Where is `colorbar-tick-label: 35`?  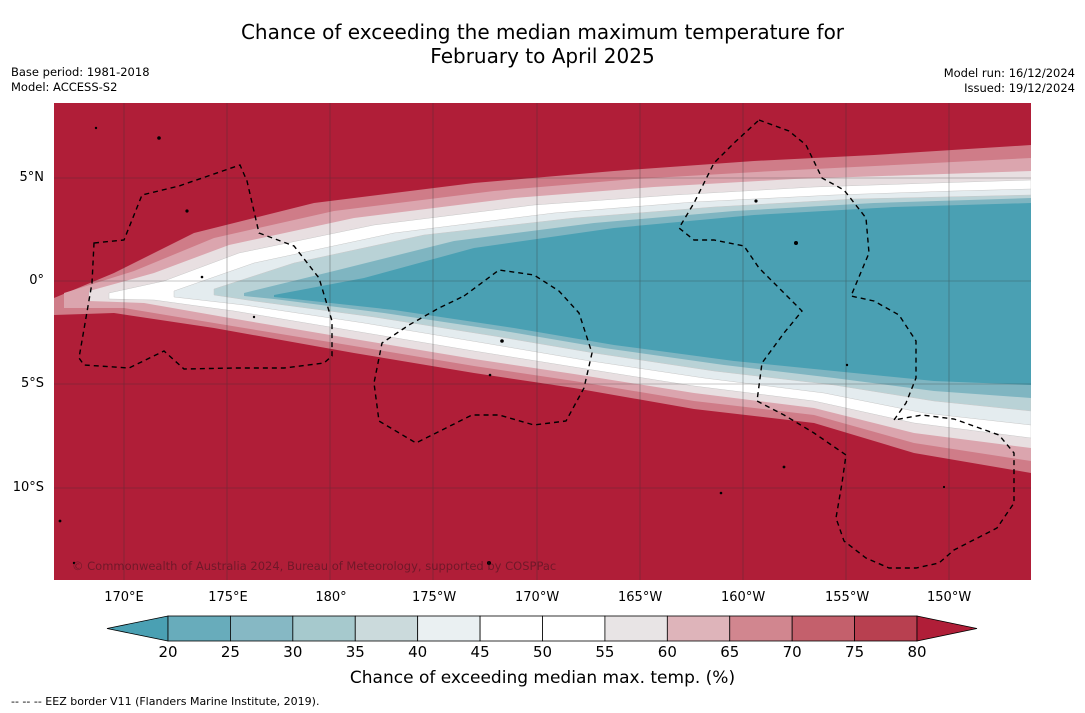
colorbar-tick-label: 35 is located at coordinates (355, 652).